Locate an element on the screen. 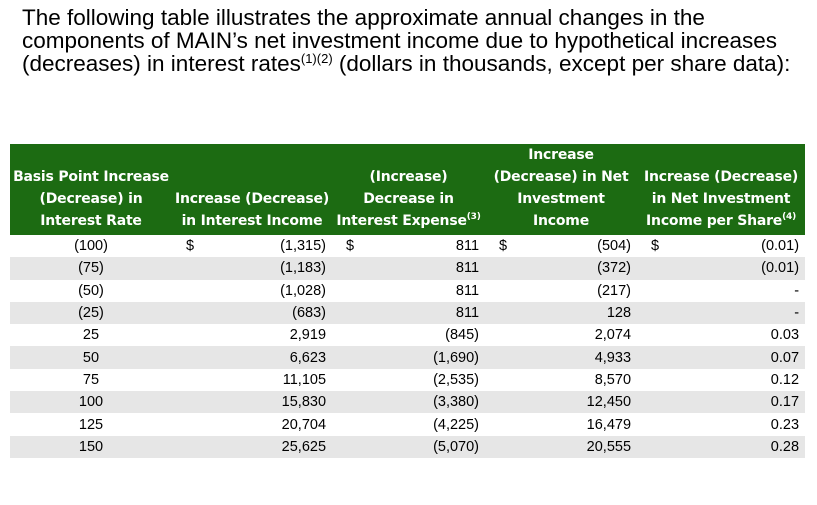  table-row: (75) (1,183) 811 (372) (0.01) is located at coordinates (408, 268).